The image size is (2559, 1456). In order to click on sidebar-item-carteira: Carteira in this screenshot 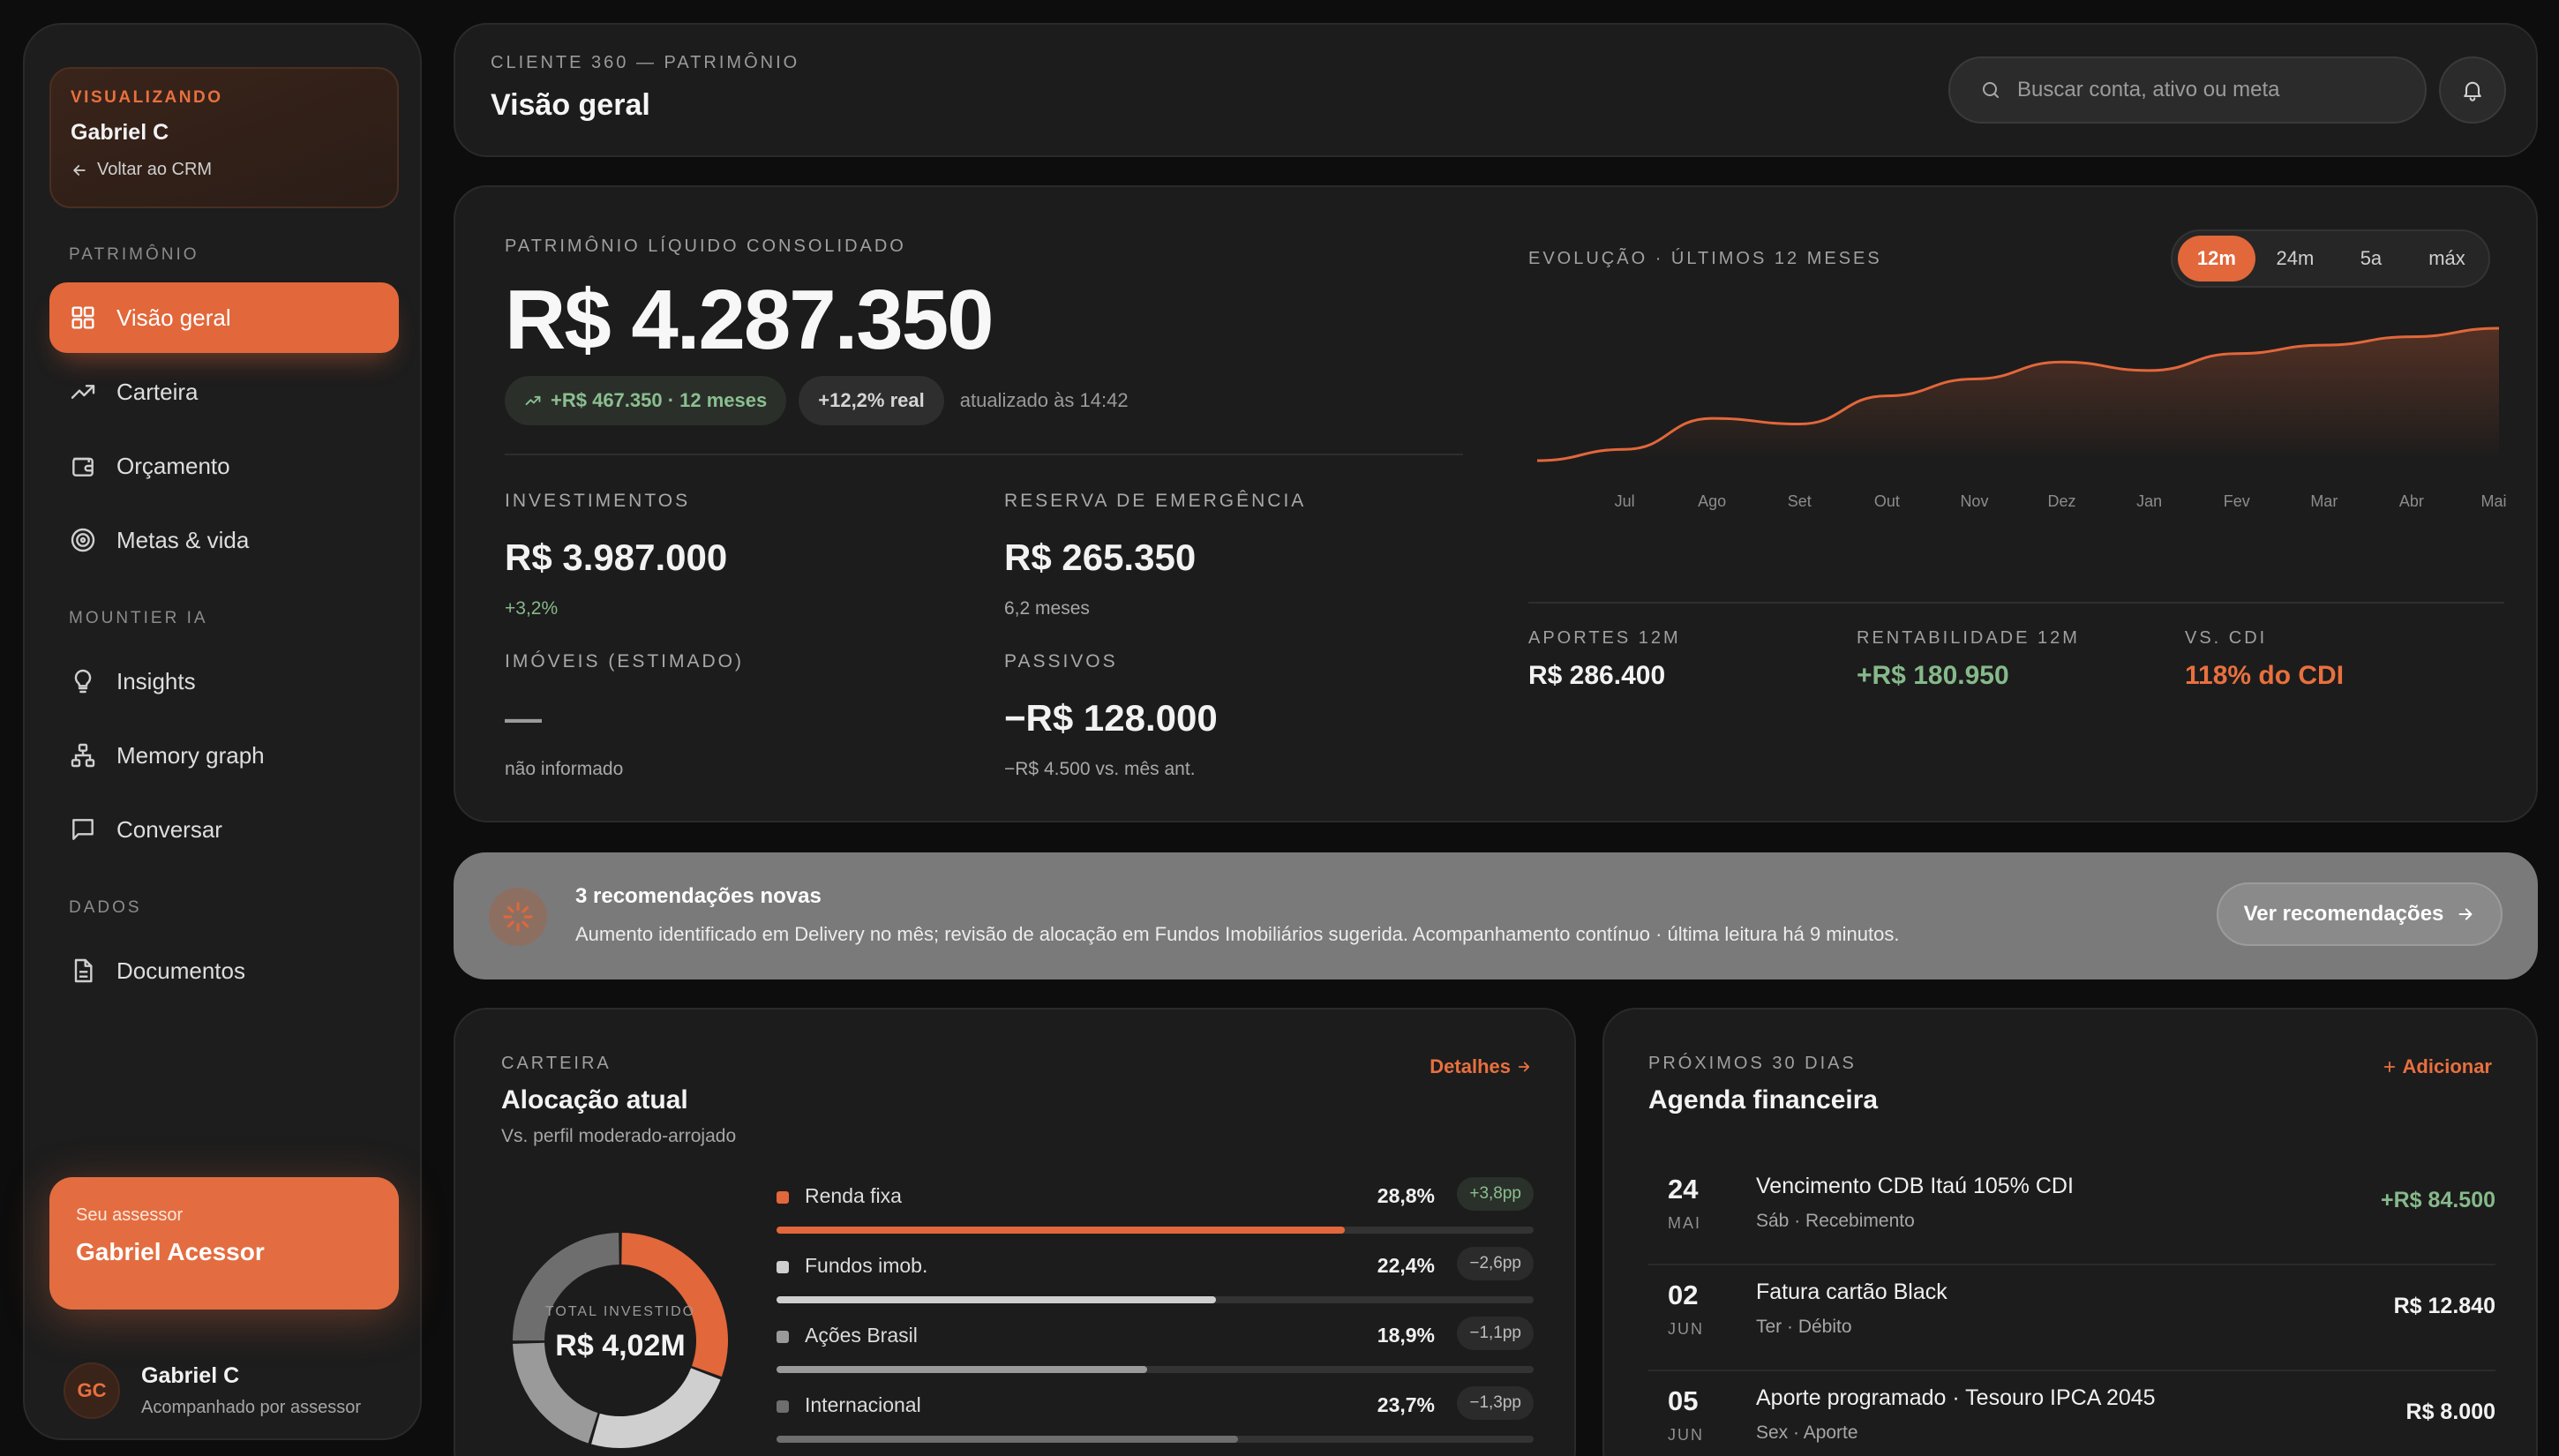, I will do `click(224, 391)`.